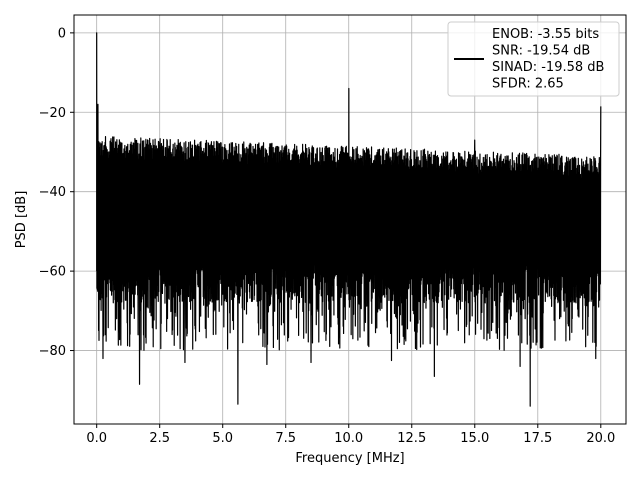 This screenshot has width=640, height=480. Describe the element at coordinates (285, 438) in the screenshot. I see `x-tick-label-3: 7.5` at that location.